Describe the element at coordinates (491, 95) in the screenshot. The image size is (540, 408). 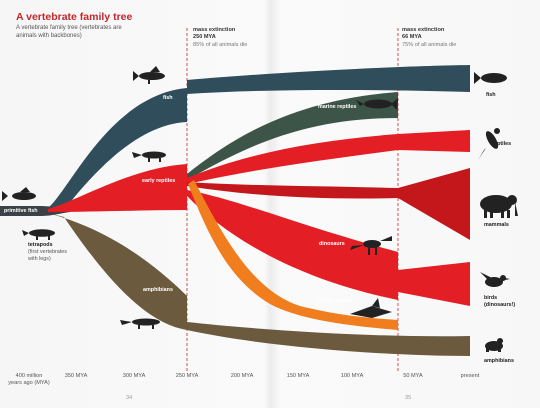
I see `present-fish: fish` at that location.